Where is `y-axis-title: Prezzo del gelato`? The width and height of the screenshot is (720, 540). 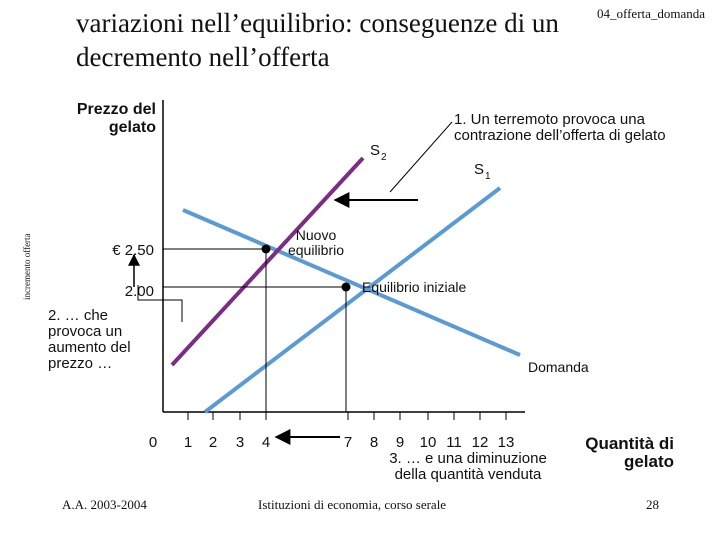 y-axis-title: Prezzo del gelato is located at coordinates (116, 118).